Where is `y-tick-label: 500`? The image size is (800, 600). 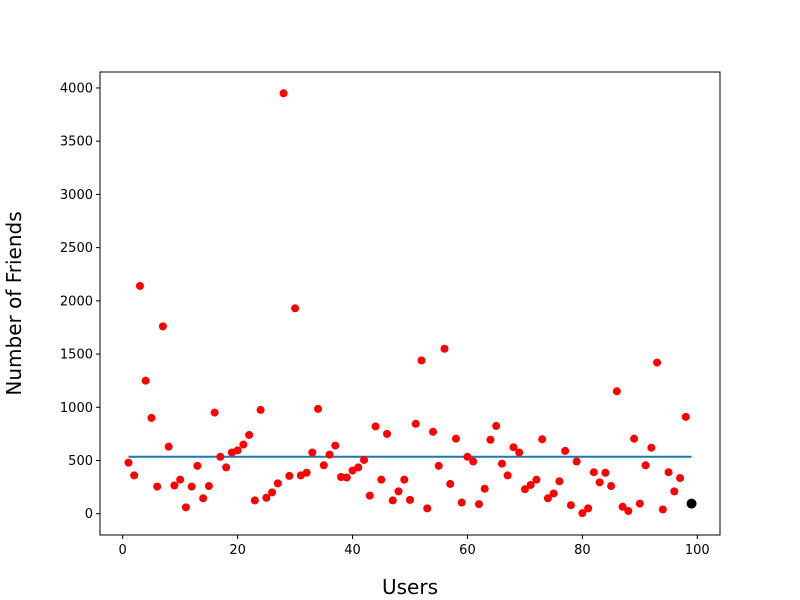
y-tick-label: 500 is located at coordinates (80, 461).